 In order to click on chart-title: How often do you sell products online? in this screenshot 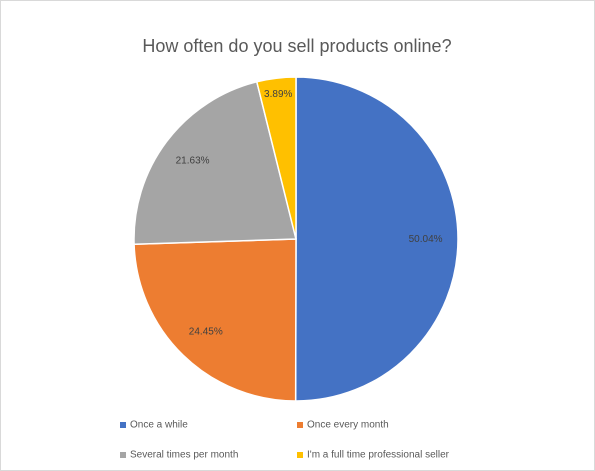, I will do `click(296, 46)`.